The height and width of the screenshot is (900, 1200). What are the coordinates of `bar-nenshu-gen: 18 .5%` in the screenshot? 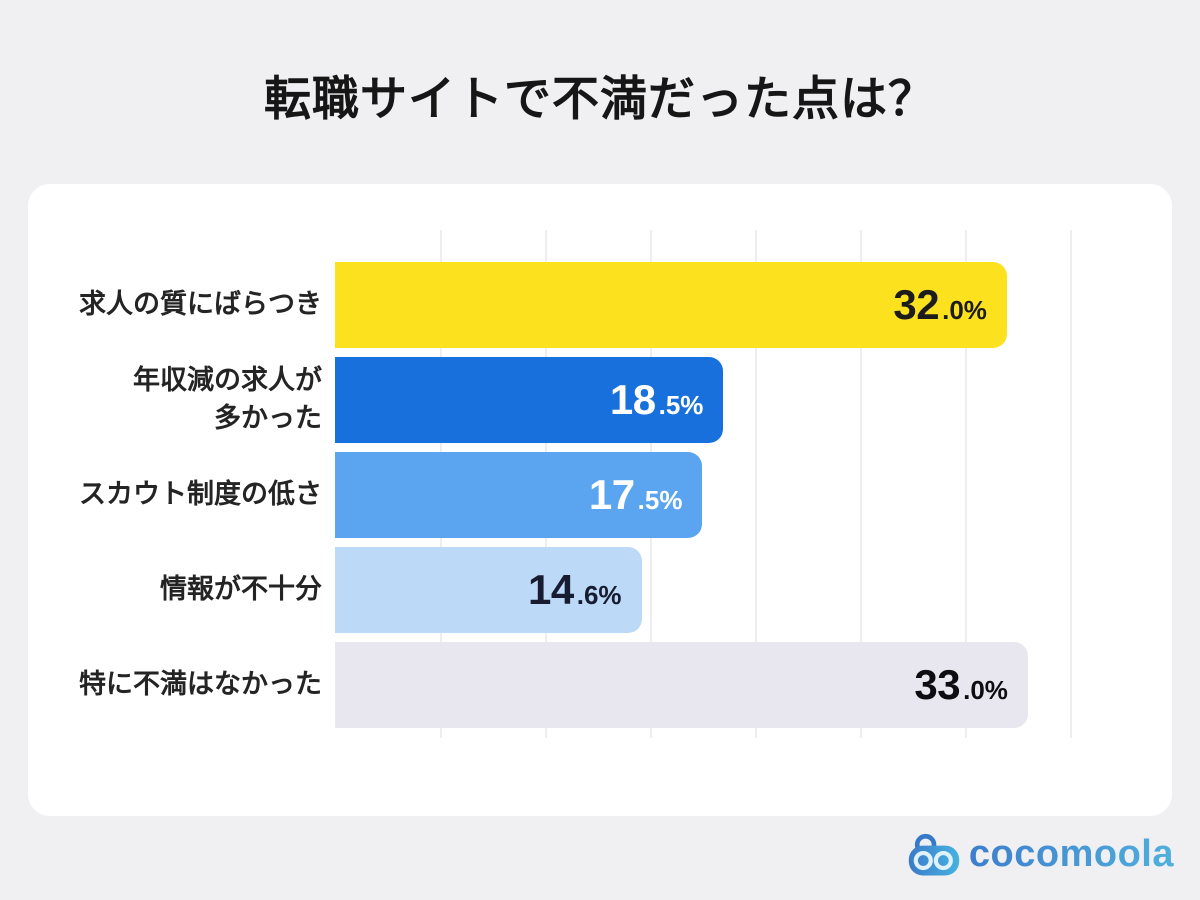 It's located at (529, 400).